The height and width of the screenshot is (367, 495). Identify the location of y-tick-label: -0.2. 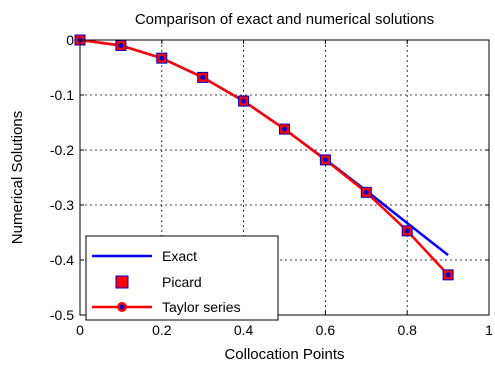
(62, 150).